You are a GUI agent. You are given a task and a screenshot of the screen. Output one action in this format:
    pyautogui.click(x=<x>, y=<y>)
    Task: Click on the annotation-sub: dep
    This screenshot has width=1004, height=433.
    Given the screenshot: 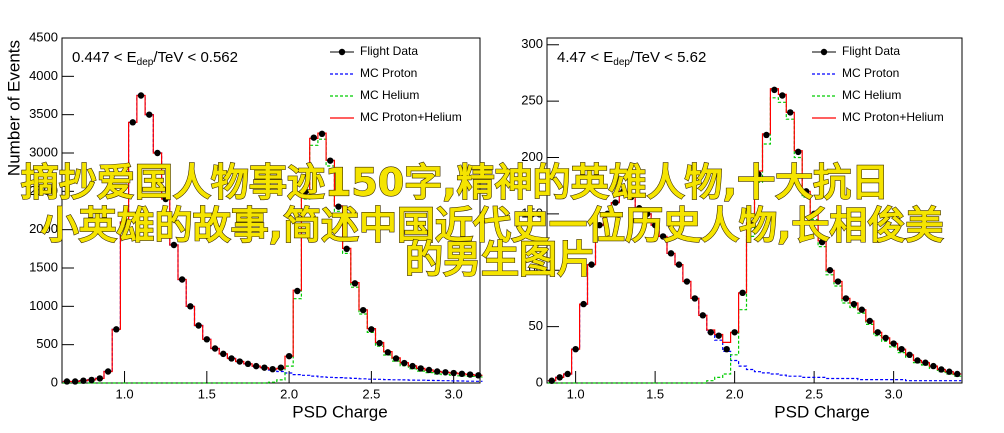 What is the action you would take?
    pyautogui.click(x=621, y=62)
    